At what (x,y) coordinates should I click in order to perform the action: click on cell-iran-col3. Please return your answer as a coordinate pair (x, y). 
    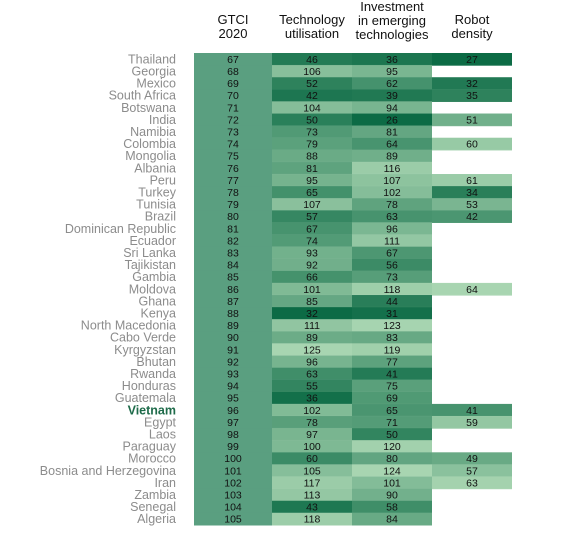
    Looking at the image, I should click on (472, 483).